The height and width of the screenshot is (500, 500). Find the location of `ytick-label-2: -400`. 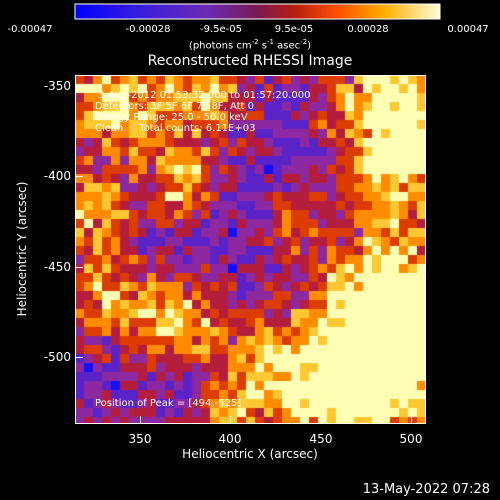

ytick-label-2: -400 is located at coordinates (57, 176).